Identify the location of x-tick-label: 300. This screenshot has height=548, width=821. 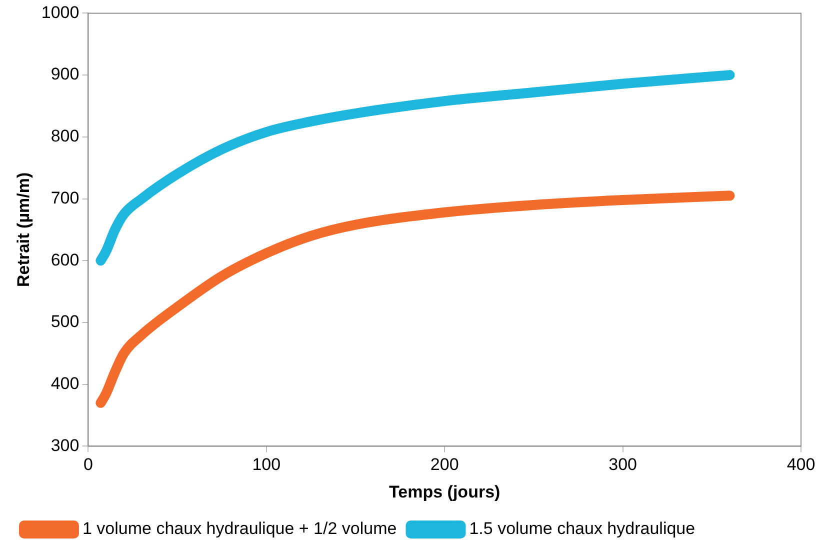
(622, 464).